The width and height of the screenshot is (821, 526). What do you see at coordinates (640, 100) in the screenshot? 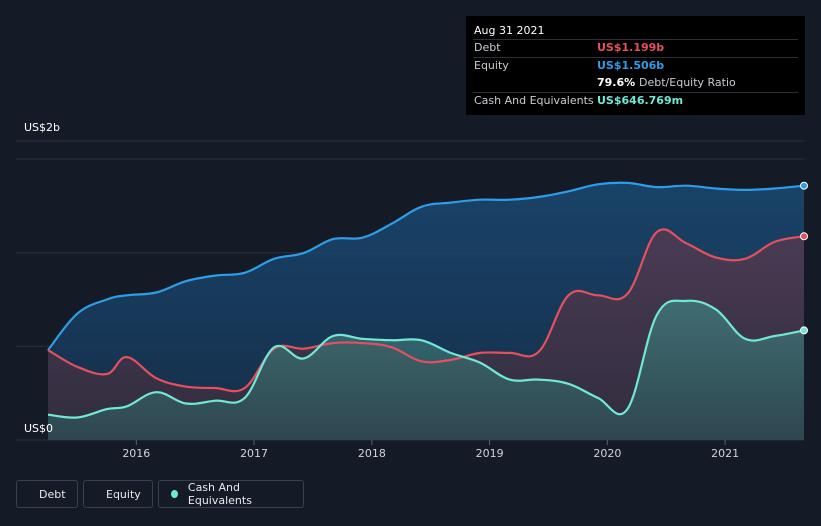
I see `tooltip-value: US$646.769m` at bounding box center [640, 100].